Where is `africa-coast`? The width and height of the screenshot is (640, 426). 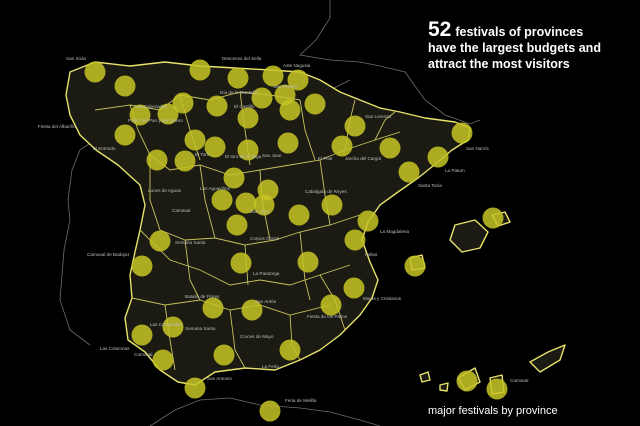
africa-coast is located at coordinates (265, 411).